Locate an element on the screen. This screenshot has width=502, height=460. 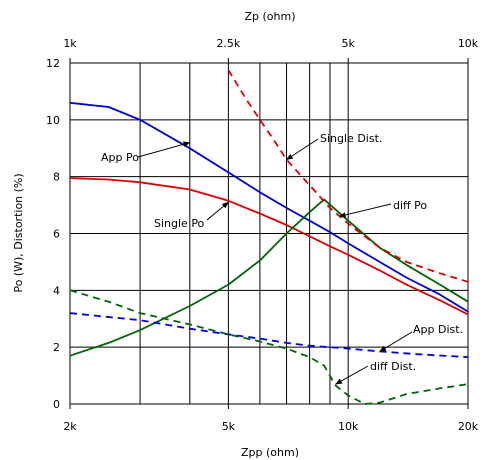
x-bottom-tick-label: 2k is located at coordinates (70, 426).